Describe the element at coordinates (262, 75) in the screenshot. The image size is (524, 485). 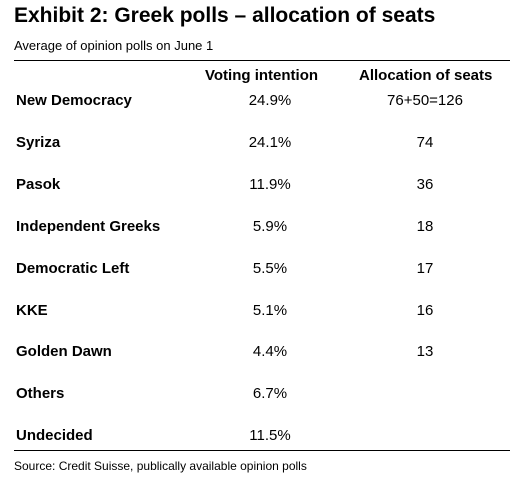
I see `column-header-voting-intention: Voting intention` at that location.